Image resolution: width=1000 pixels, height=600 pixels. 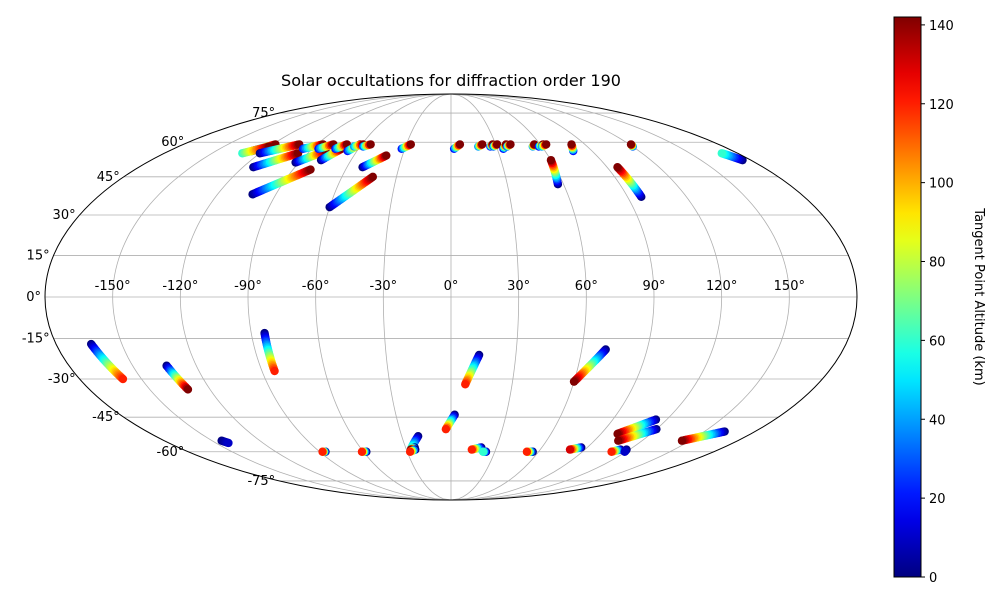 What do you see at coordinates (721, 286) in the screenshot?
I see `longitude-tick-label: 120°` at bounding box center [721, 286].